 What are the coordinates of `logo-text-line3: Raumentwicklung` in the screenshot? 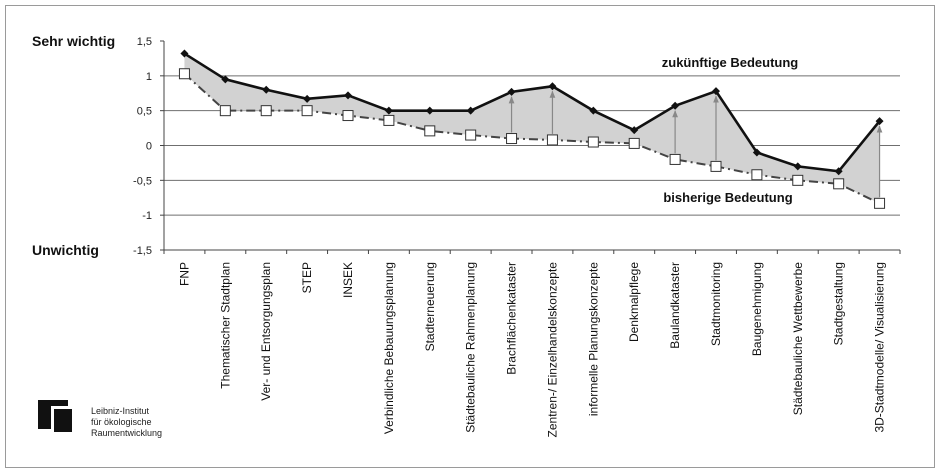 It's located at (127, 433).